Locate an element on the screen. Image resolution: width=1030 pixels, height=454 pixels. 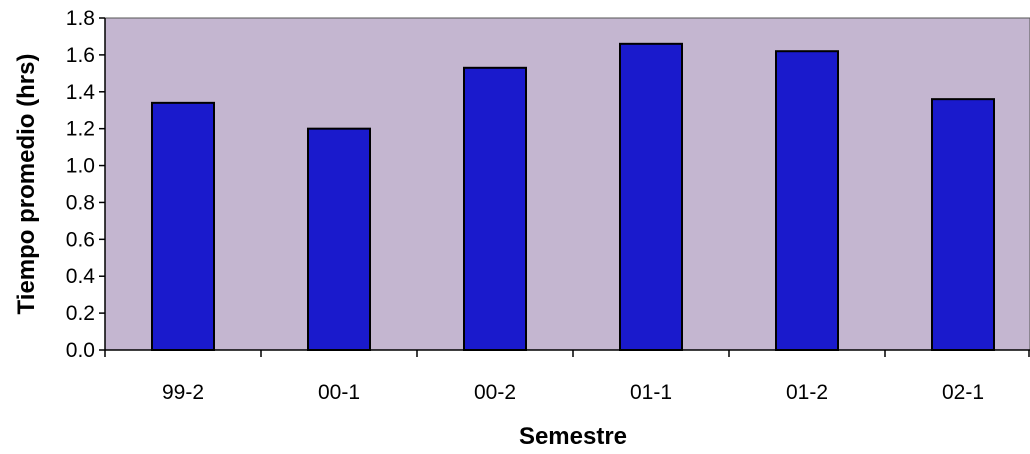
y-tick-label: 1.6 is located at coordinates (80, 55).